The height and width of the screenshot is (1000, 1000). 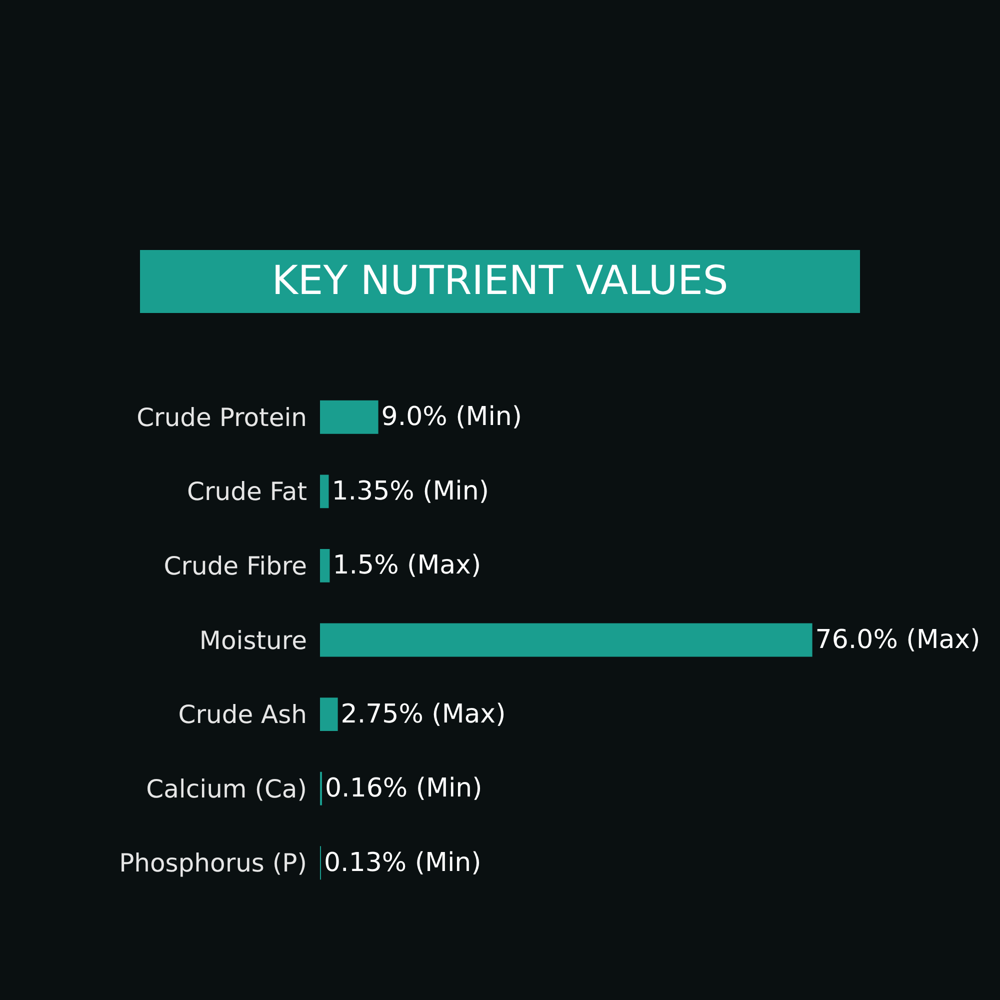 I want to click on data-label: 9.0% (Min), so click(x=451, y=417).